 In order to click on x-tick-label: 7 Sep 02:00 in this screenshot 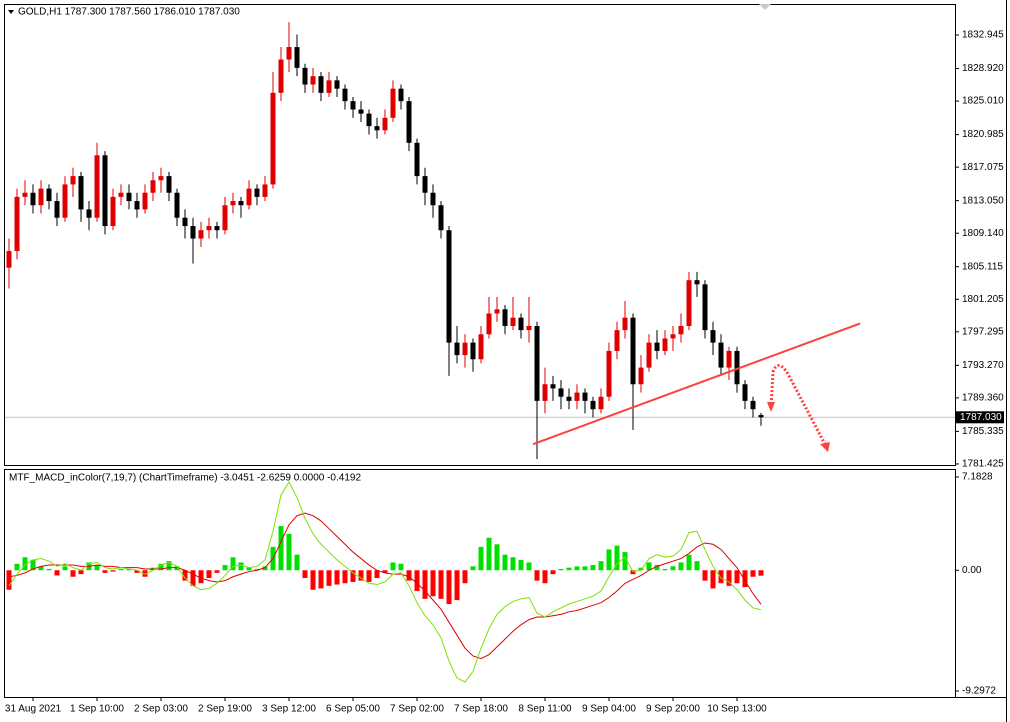, I will do `click(417, 709)`.